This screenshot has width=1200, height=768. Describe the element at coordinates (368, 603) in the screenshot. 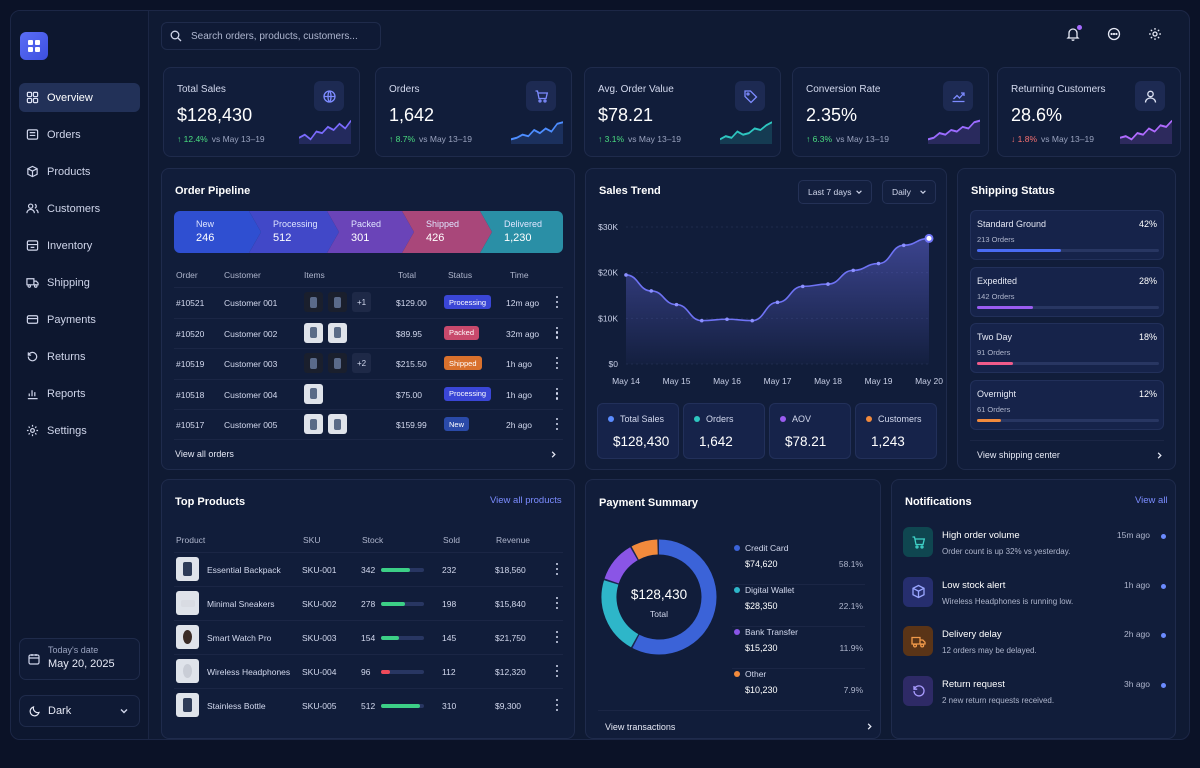

I see `product-row: Minimal Sneakers SKU-002 278 198 $15,840` at that location.